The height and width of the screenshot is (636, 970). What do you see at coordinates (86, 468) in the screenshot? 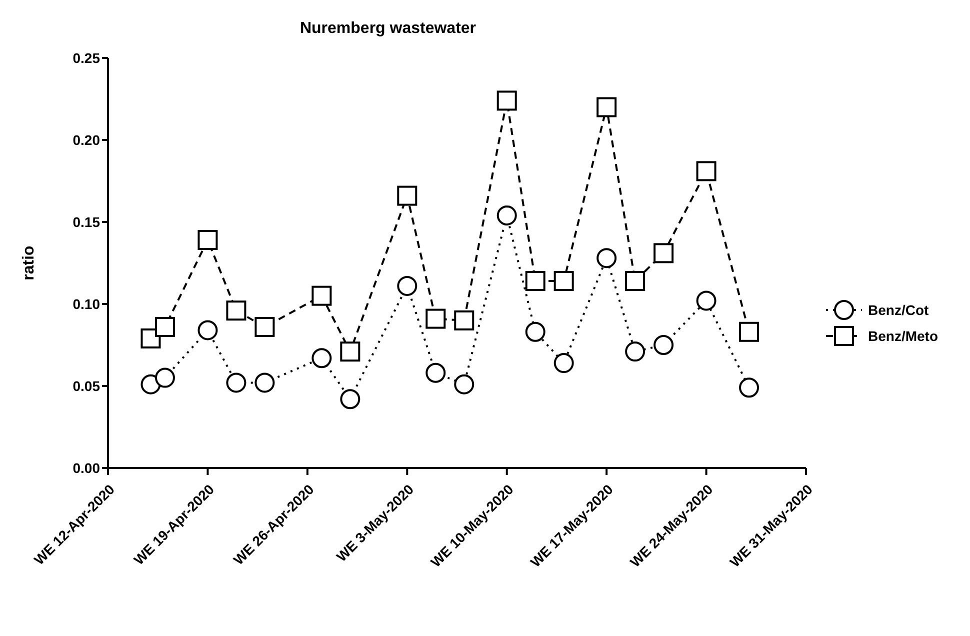
I see `y-tick-label: 0.00` at bounding box center [86, 468].